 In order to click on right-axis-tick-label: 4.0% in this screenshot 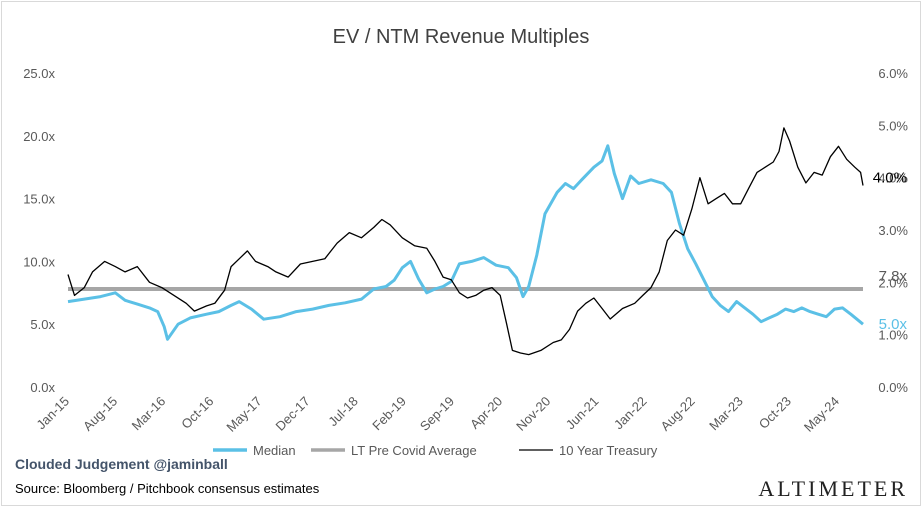, I will do `click(893, 178)`.